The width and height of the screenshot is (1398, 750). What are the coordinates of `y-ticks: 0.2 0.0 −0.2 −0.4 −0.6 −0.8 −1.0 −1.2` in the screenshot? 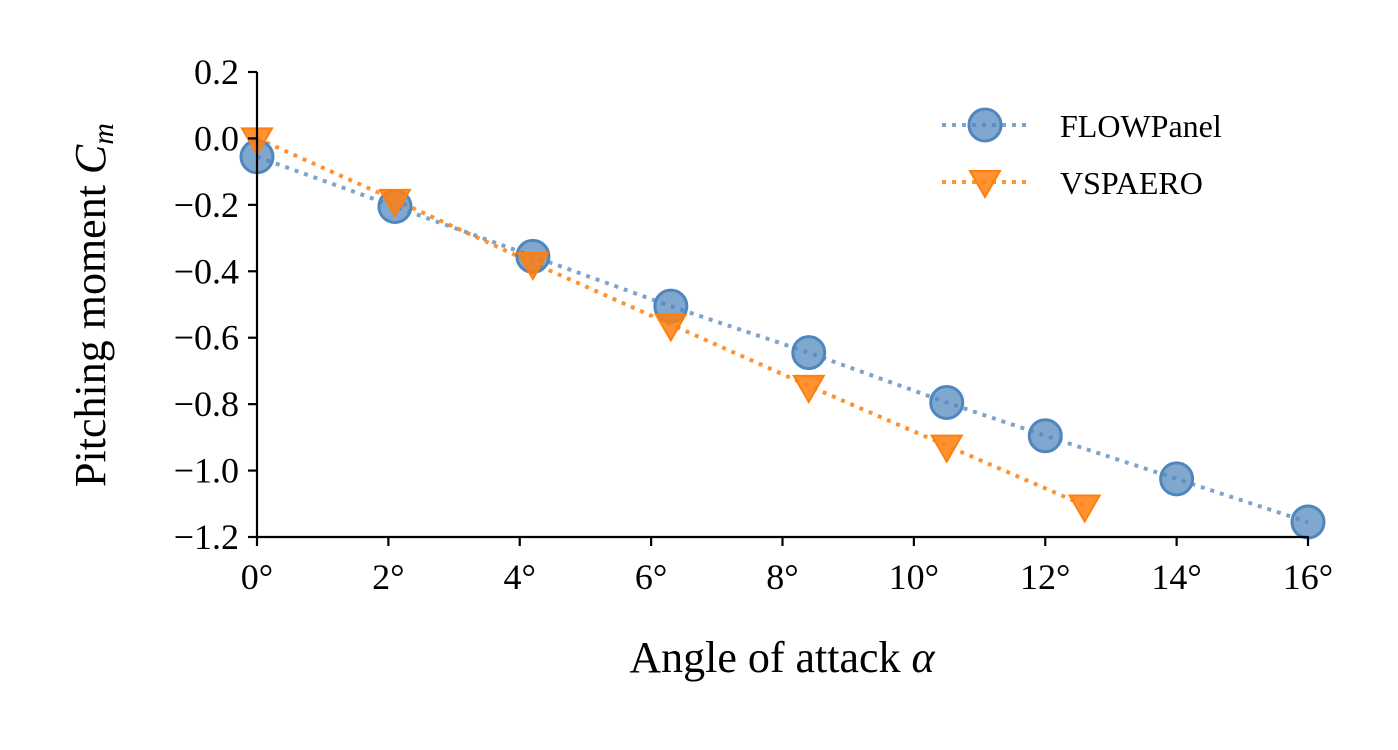 It's located at (215, 304).